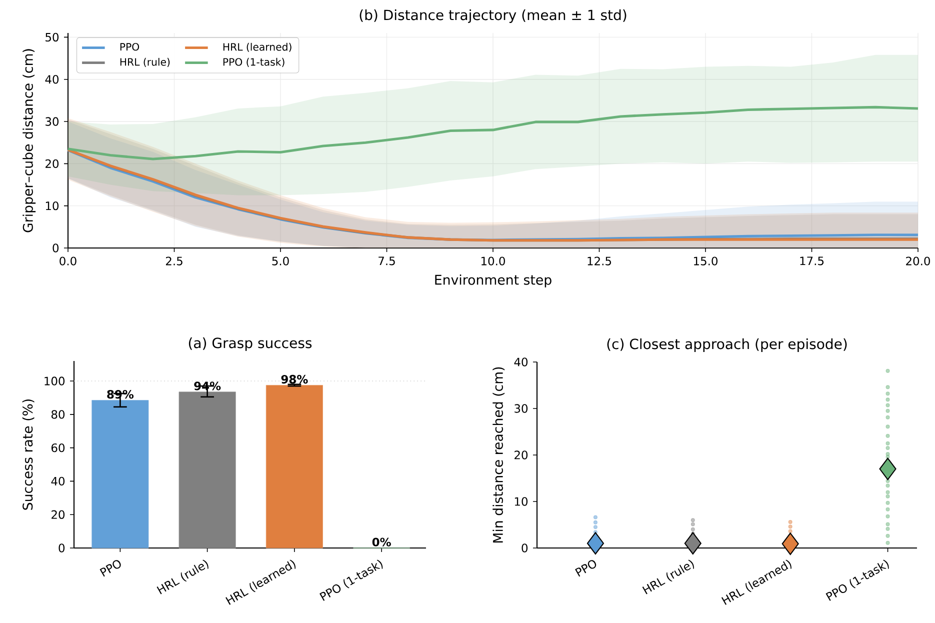 The image size is (935, 623). What do you see at coordinates (294, 379) in the screenshot?
I see `data-label: 98%` at bounding box center [294, 379].